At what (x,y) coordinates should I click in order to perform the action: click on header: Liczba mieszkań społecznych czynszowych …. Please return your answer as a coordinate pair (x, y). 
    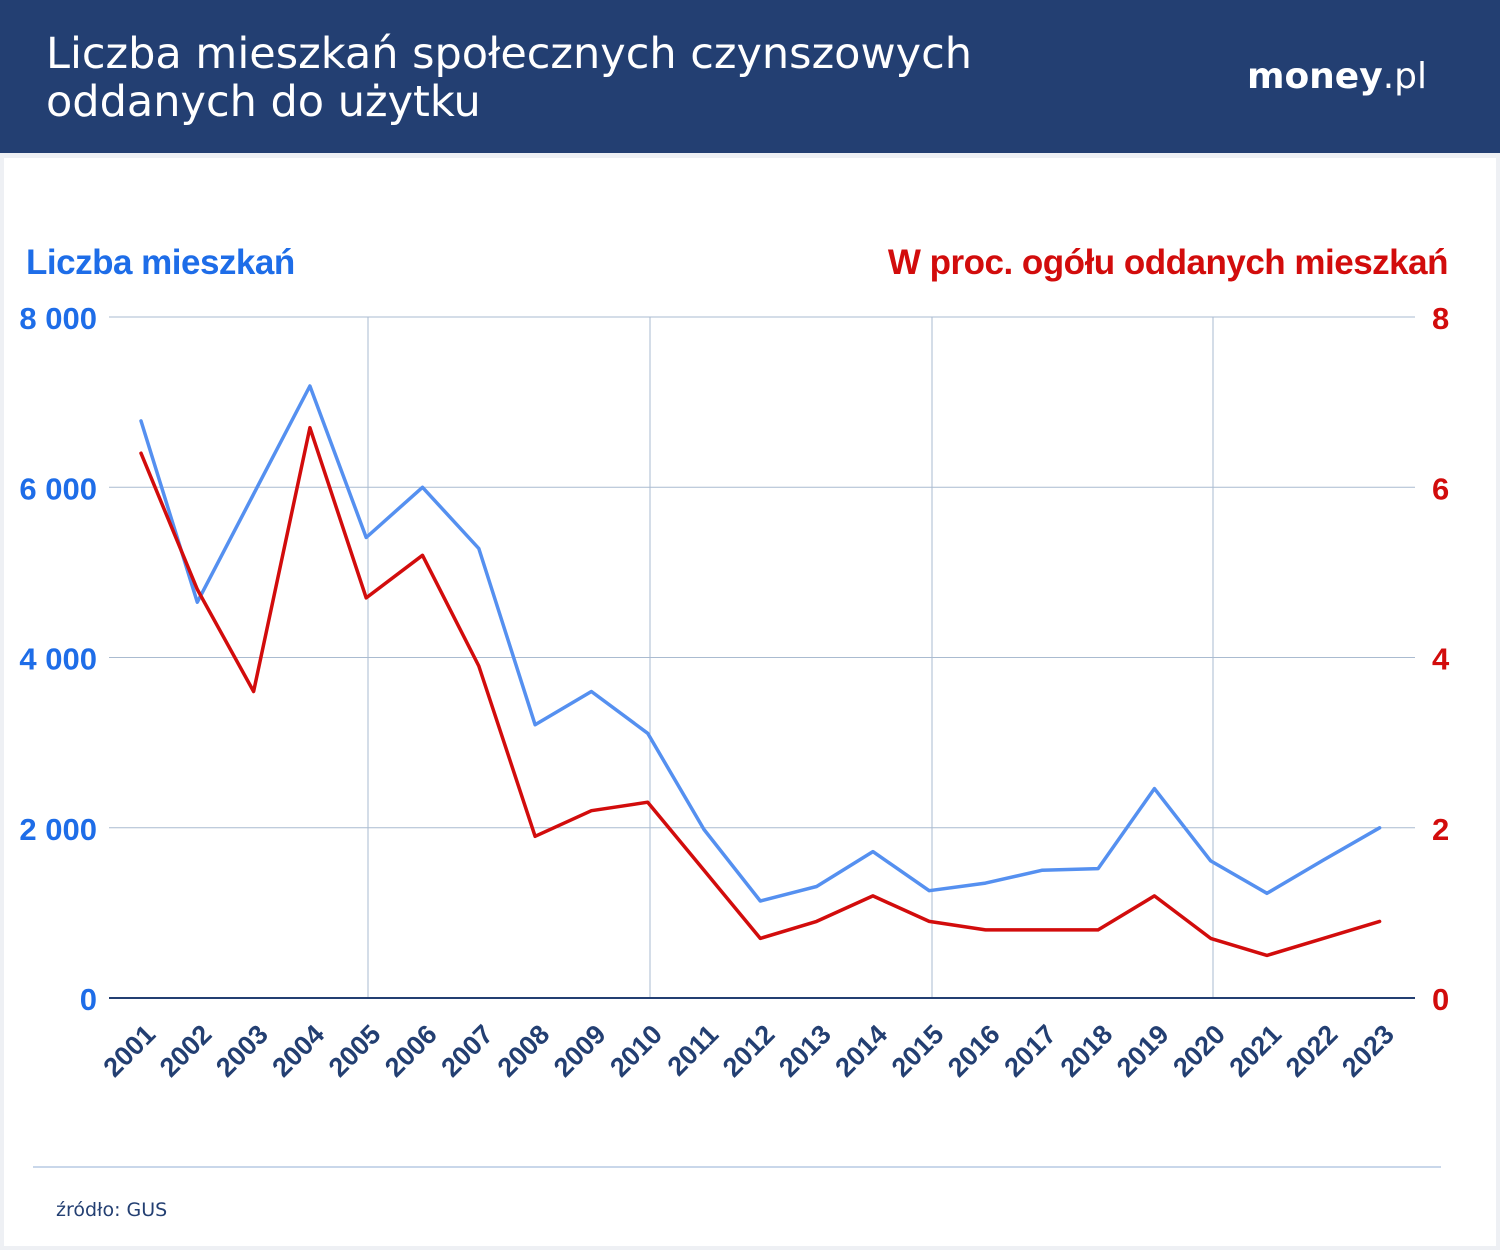
    Looking at the image, I should click on (750, 76).